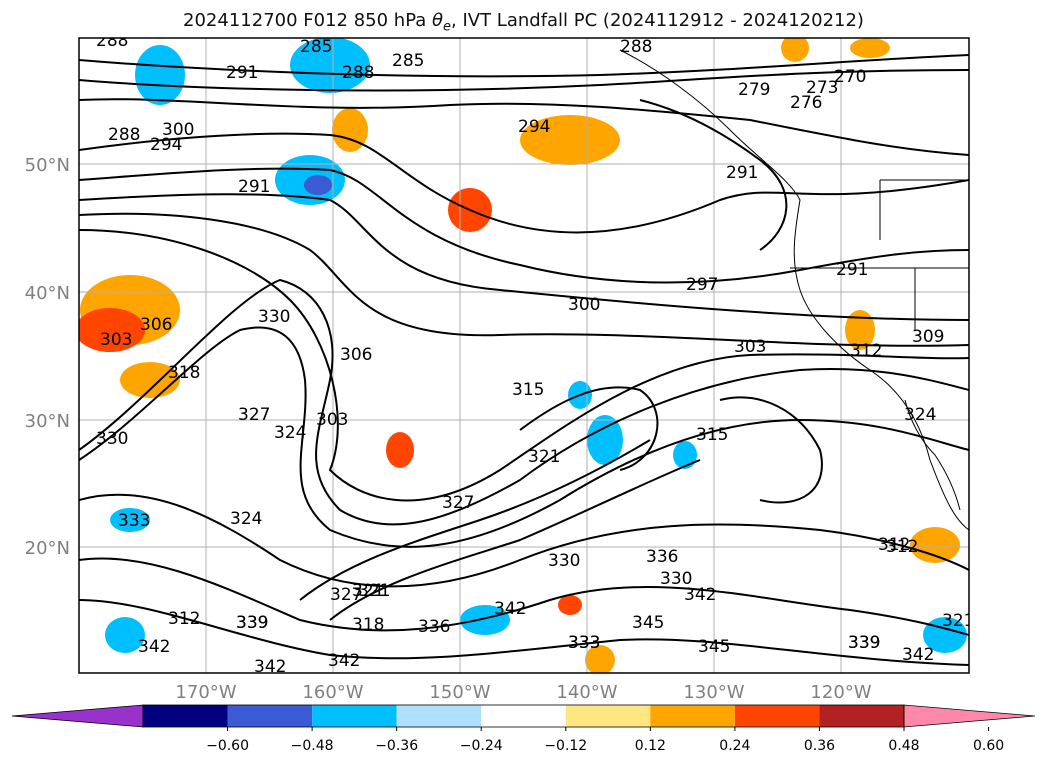 This screenshot has height=767, width=1047. I want to click on contour-label: 297, so click(702, 285).